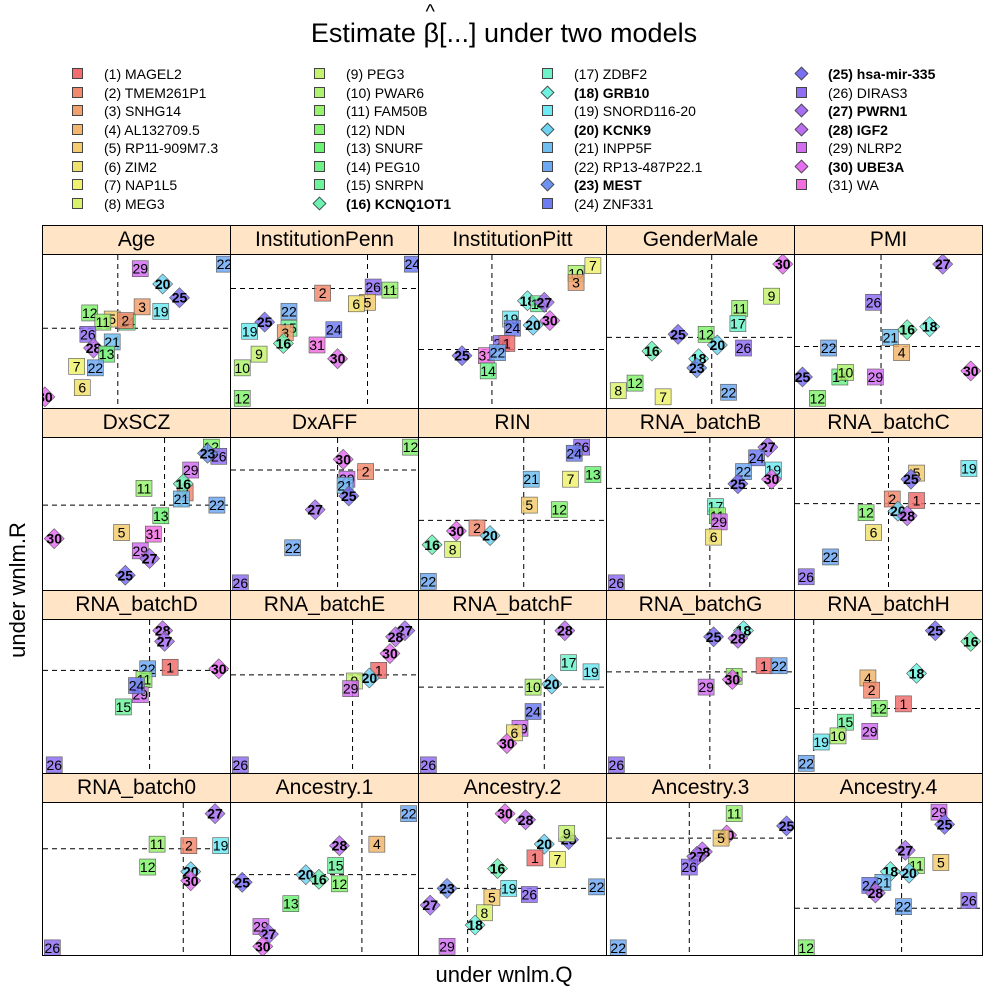 This screenshot has width=1008, height=1008. What do you see at coordinates (865, 148) in the screenshot?
I see `legend-label: (29) NLRP2` at bounding box center [865, 148].